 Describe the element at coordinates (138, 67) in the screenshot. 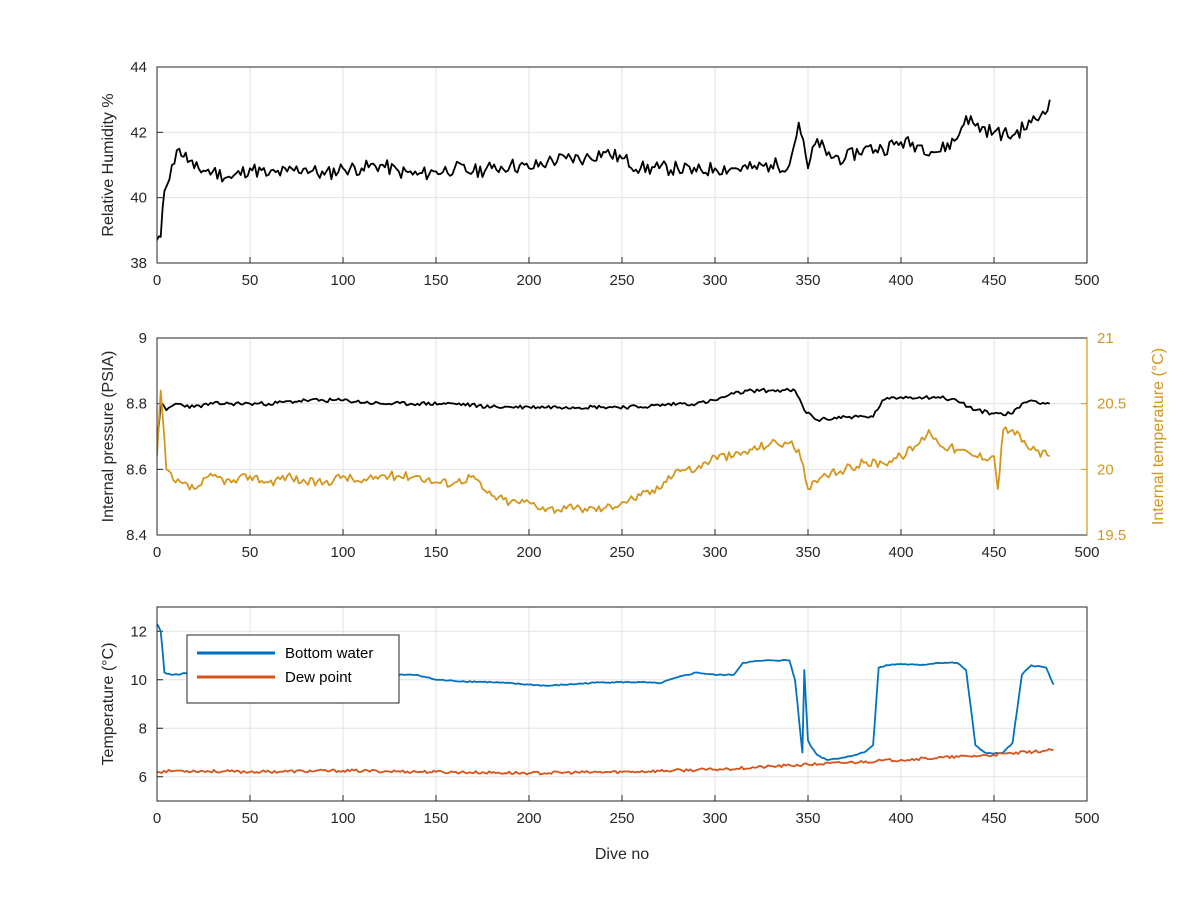

I see `y-tick-label: 44` at that location.